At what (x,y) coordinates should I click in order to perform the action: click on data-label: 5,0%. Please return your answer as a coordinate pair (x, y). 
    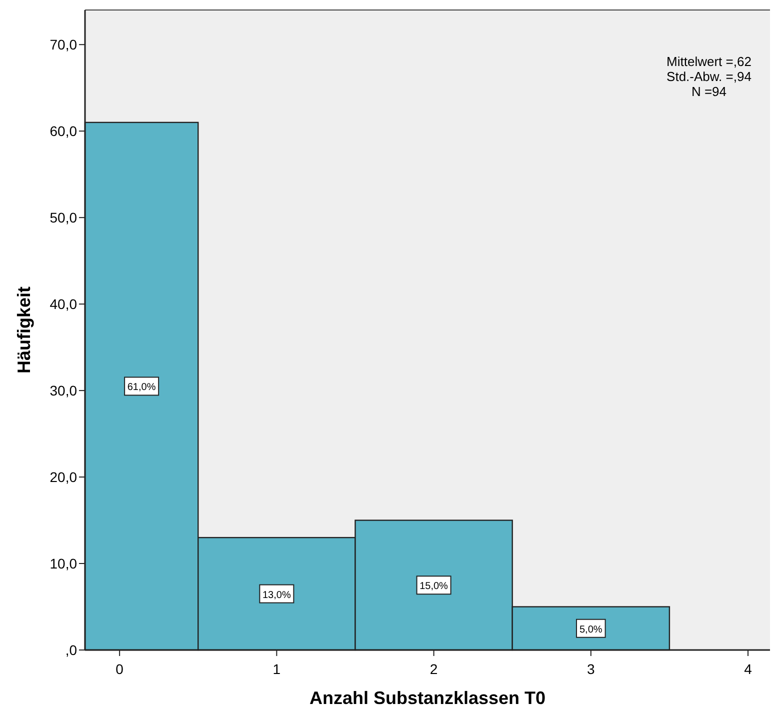
    Looking at the image, I should click on (590, 630).